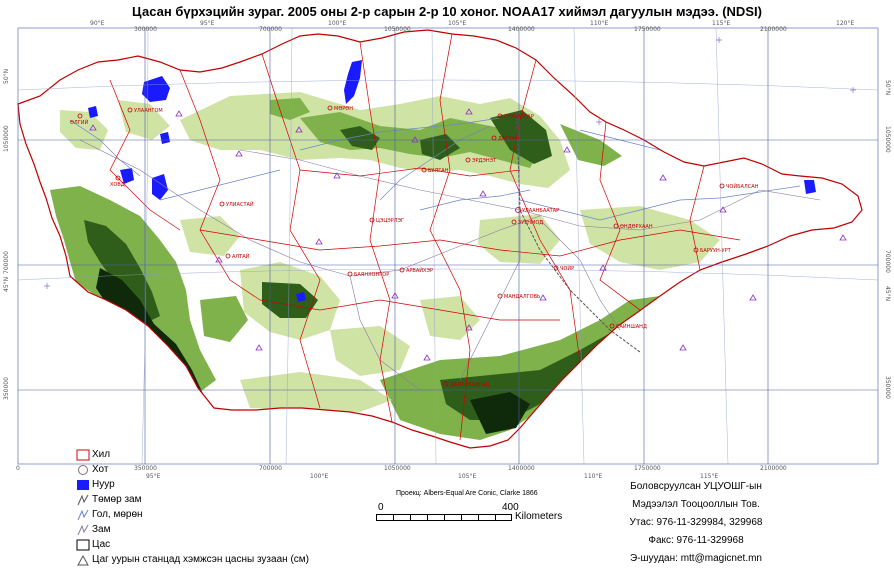  What do you see at coordinates (127, 176) in the screenshot?
I see `lake-khyargas` at bounding box center [127, 176].